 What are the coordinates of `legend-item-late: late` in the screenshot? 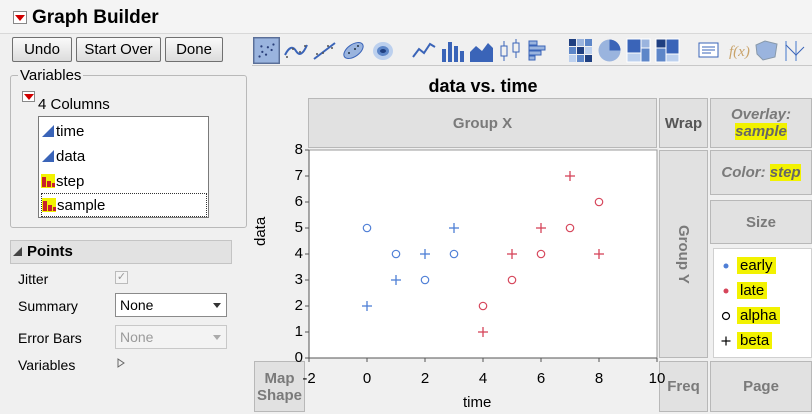 It's located at (744, 290).